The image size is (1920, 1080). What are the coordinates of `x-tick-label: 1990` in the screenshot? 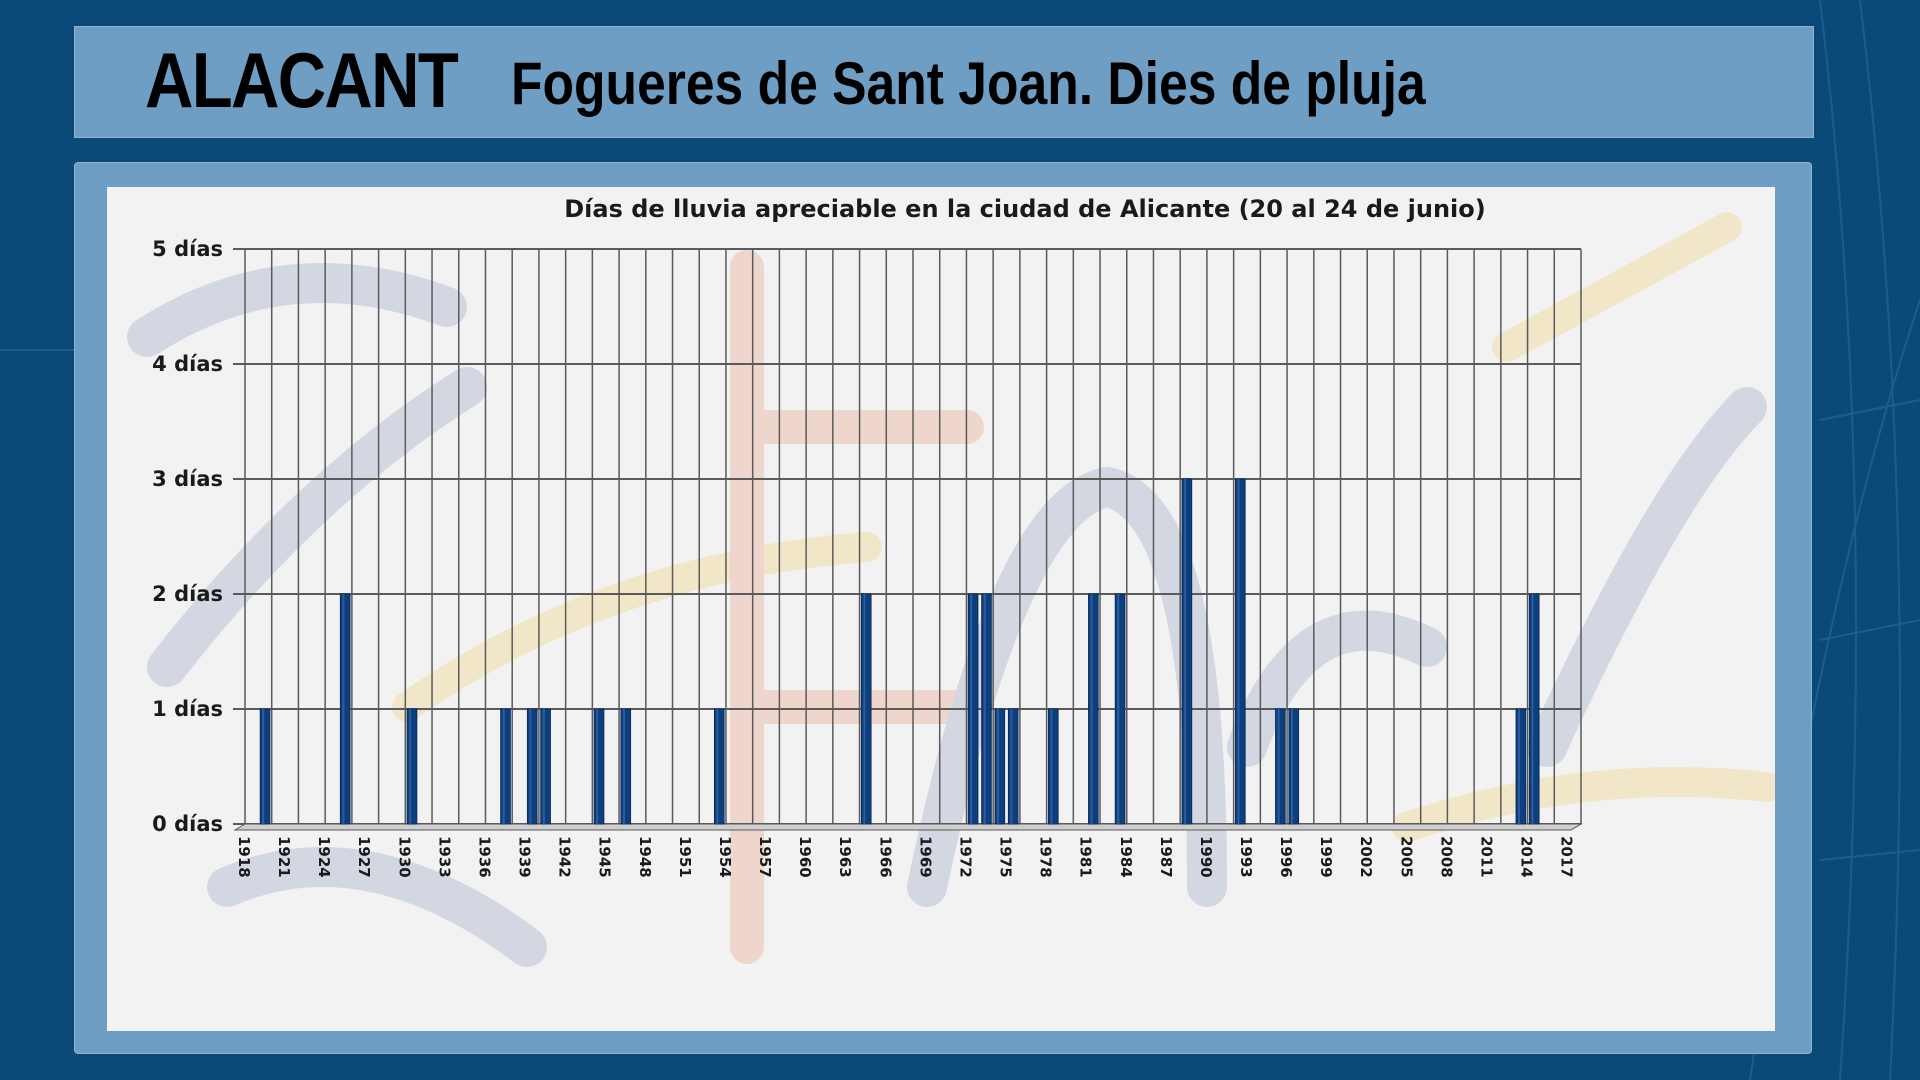 It's located at (1206, 857).